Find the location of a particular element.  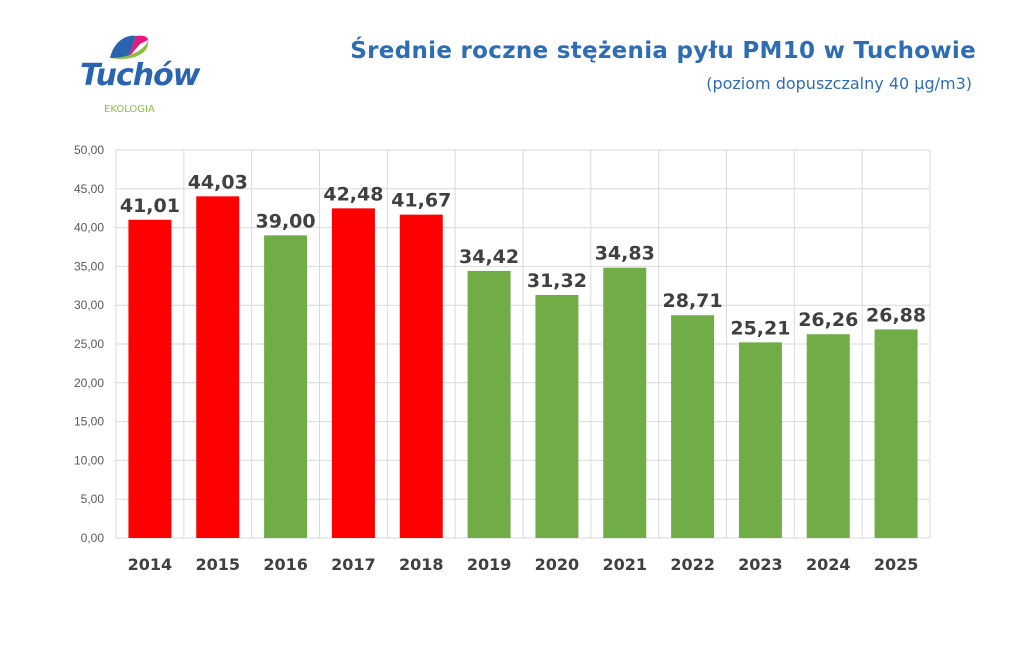

data-label: 41,67 is located at coordinates (421, 201).